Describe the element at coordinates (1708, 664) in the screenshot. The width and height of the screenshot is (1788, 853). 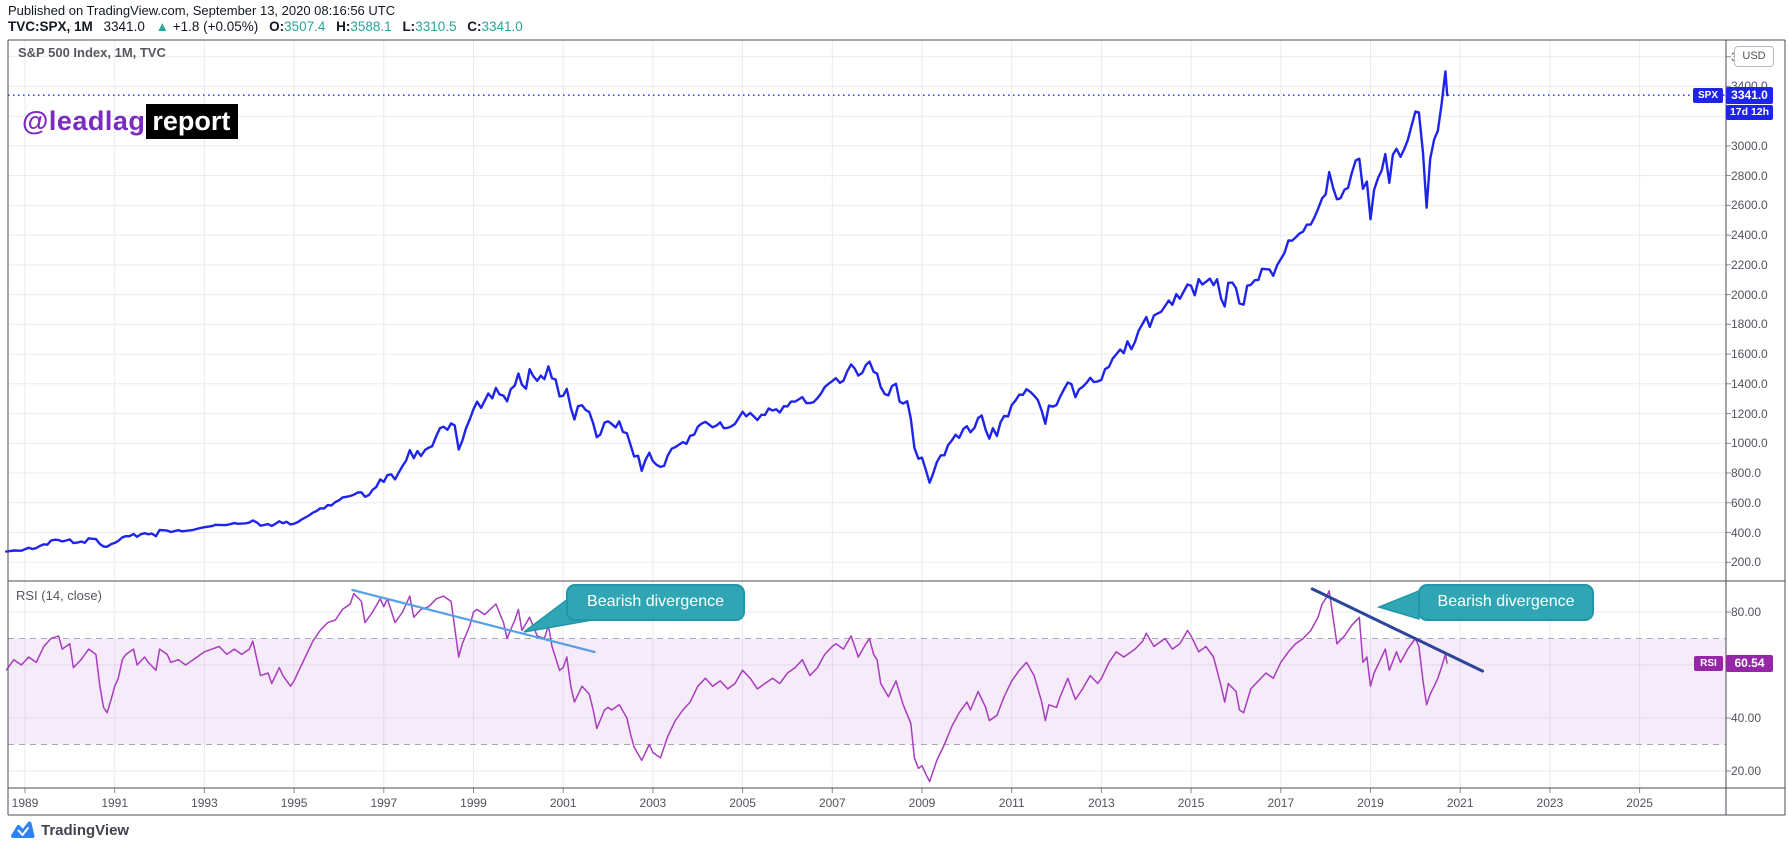
I see `rsi-tag-label: RSI` at that location.